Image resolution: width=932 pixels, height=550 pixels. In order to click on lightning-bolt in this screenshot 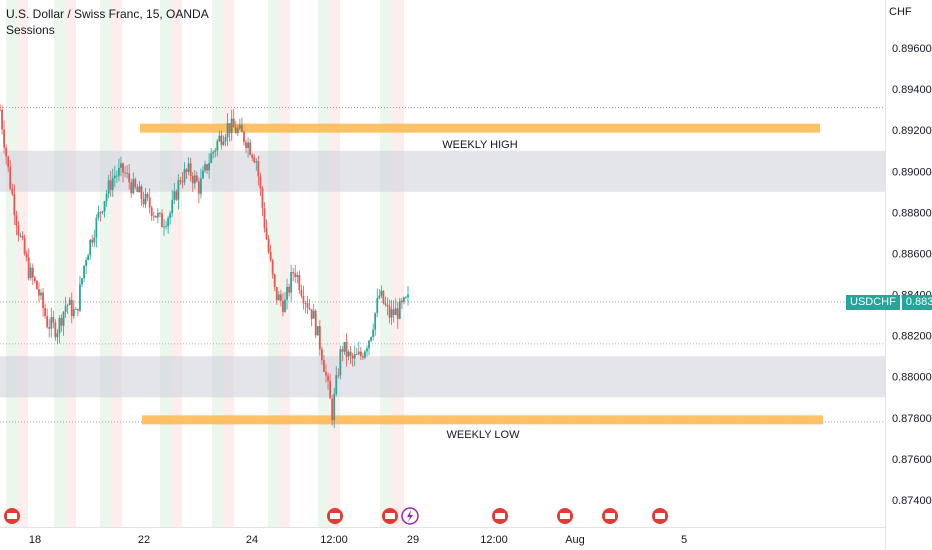, I will do `click(410, 516)`.